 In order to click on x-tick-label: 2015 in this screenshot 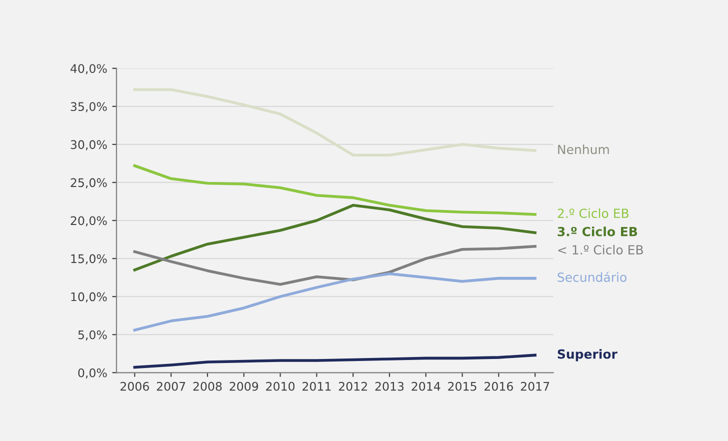, I will do `click(462, 386)`.